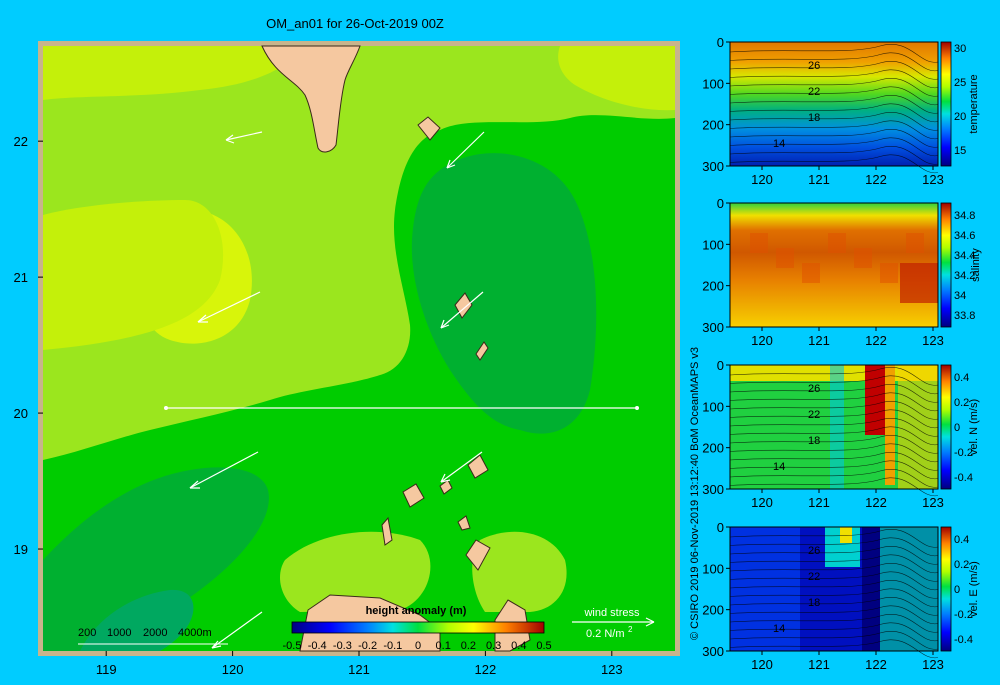  What do you see at coordinates (418, 627) in the screenshot?
I see `colorbar-gradient` at bounding box center [418, 627].